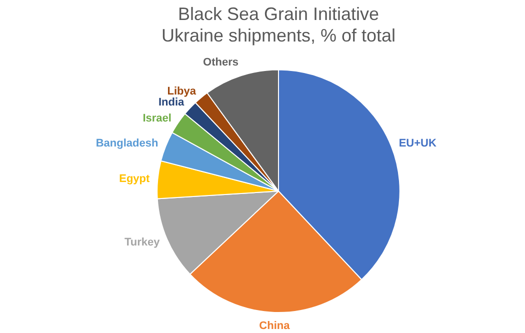 Image resolution: width=525 pixels, height=333 pixels. What do you see at coordinates (142, 242) in the screenshot?
I see `slice-label: Turkey` at bounding box center [142, 242].